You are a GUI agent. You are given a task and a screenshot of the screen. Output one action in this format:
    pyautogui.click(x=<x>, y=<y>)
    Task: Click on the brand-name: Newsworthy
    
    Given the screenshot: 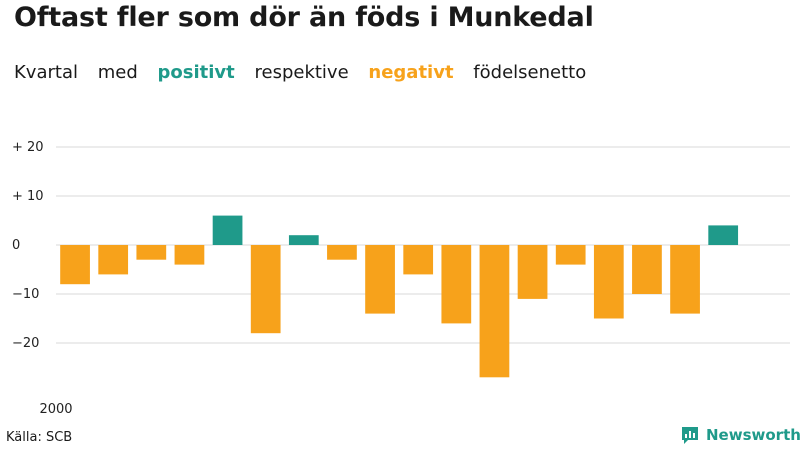 What is the action you would take?
    pyautogui.click(x=753, y=435)
    